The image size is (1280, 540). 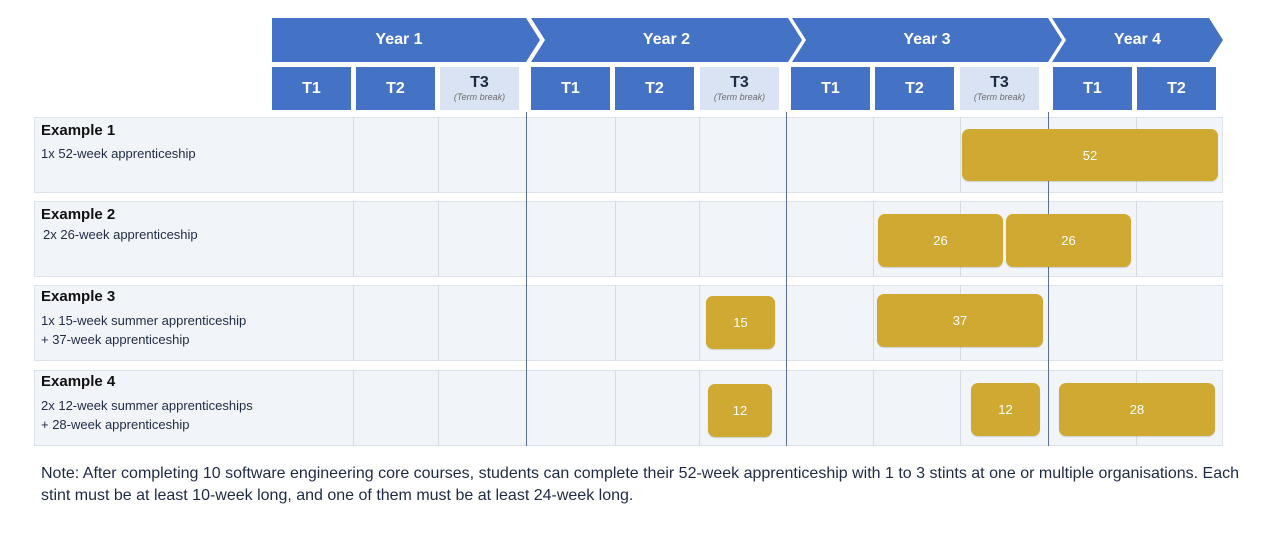 I want to click on year-1-label: Year 1, so click(x=399, y=39).